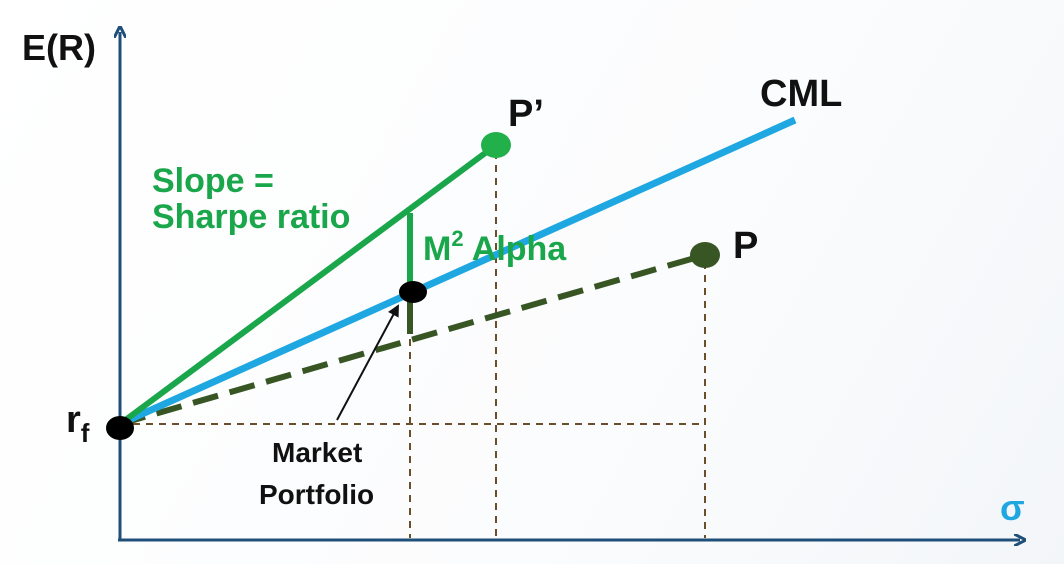 This screenshot has width=1064, height=564. What do you see at coordinates (78, 423) in the screenshot?
I see `rf-label: rf` at bounding box center [78, 423].